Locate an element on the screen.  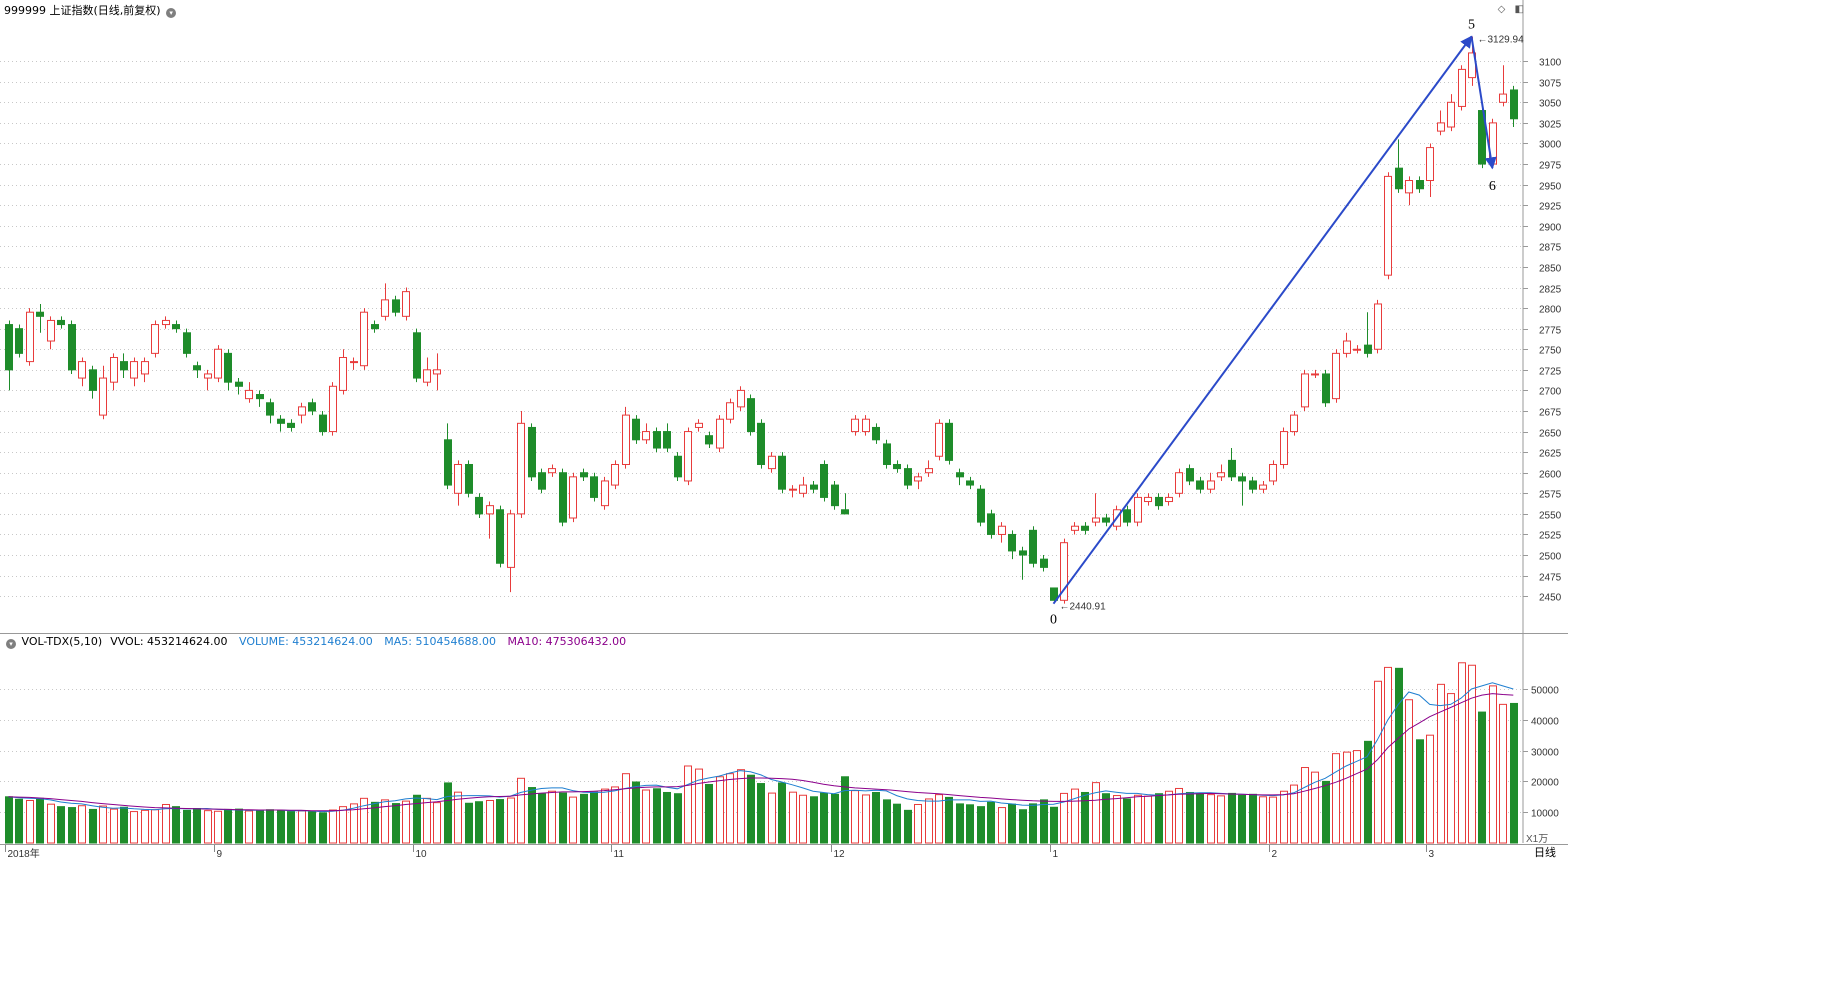
wave-annotation-lines is located at coordinates (1274, 320).